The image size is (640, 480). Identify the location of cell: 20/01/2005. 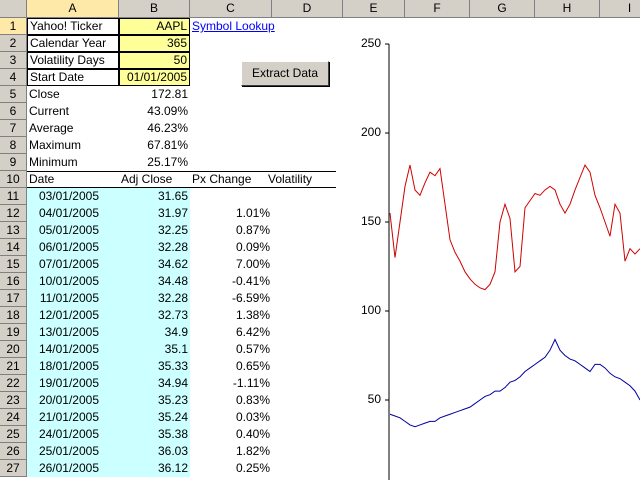
(73, 400).